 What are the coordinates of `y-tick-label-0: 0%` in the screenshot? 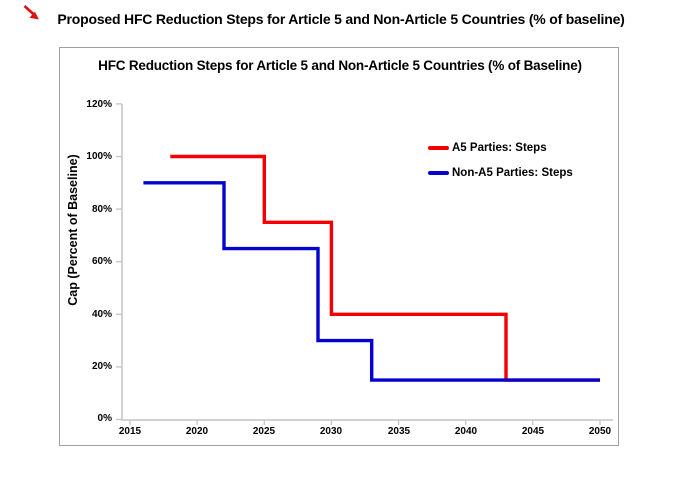 It's located at (104, 418).